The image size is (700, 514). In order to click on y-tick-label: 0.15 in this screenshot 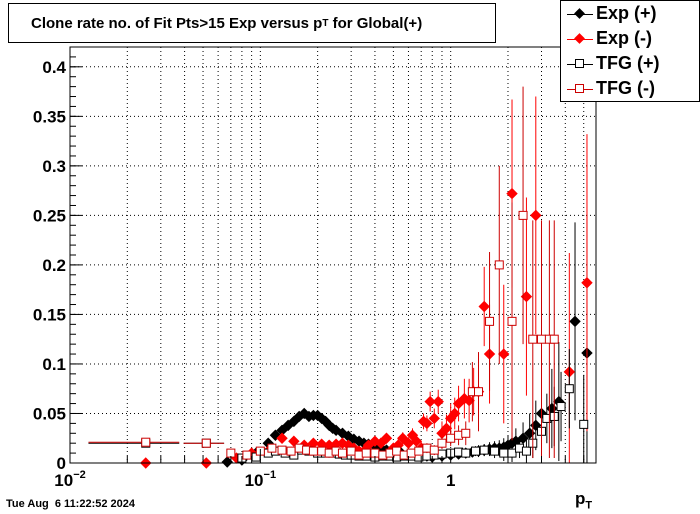, I will do `click(49, 314)`.